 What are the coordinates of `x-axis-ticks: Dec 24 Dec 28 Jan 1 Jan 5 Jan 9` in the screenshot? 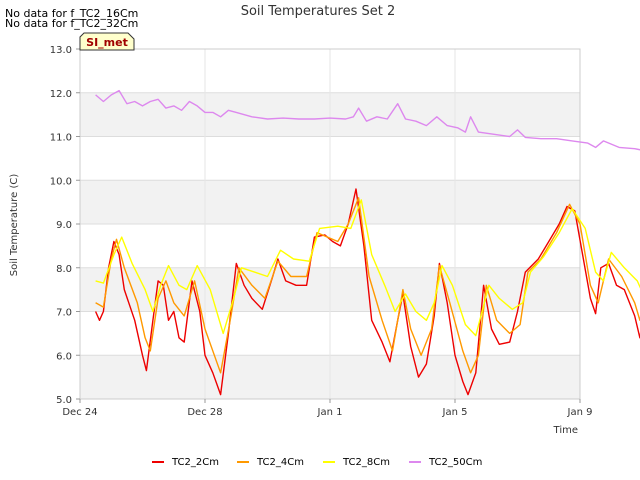 It's located at (327, 408).